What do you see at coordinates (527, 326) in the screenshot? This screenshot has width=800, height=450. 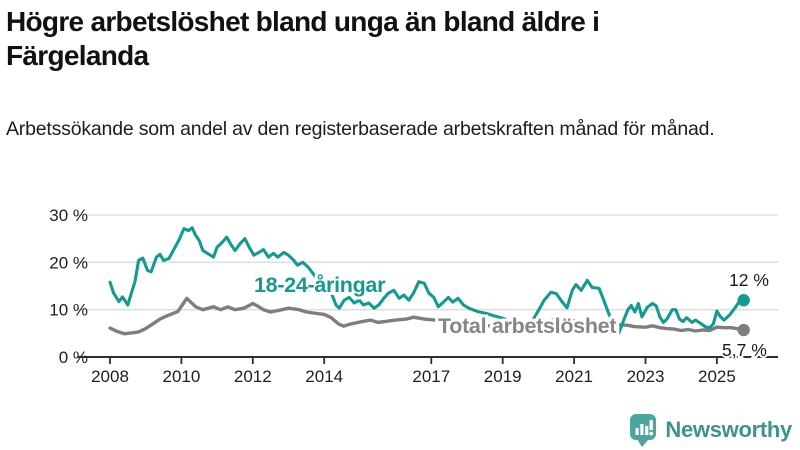 I see `series-label: Total arbetslöshet` at bounding box center [527, 326].